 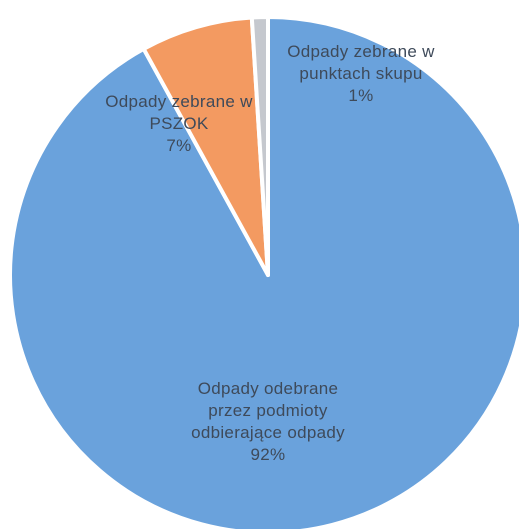 I want to click on slice-label-line: PSZOK, so click(x=179, y=123).